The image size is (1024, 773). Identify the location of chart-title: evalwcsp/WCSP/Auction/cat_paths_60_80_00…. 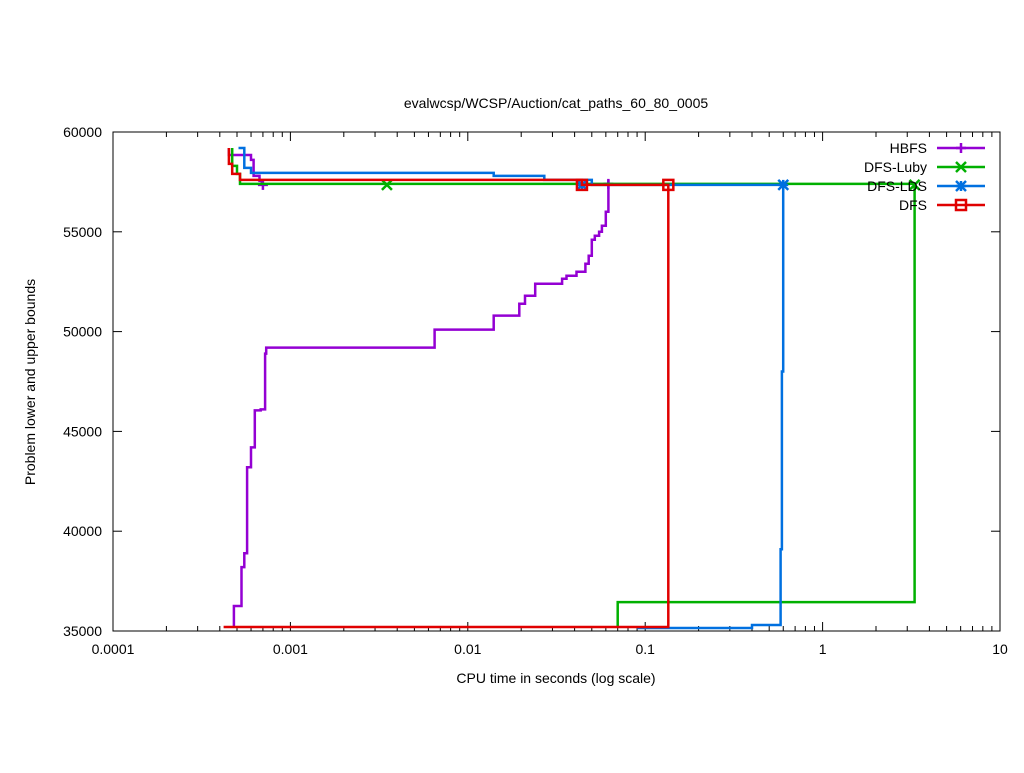
(556, 103).